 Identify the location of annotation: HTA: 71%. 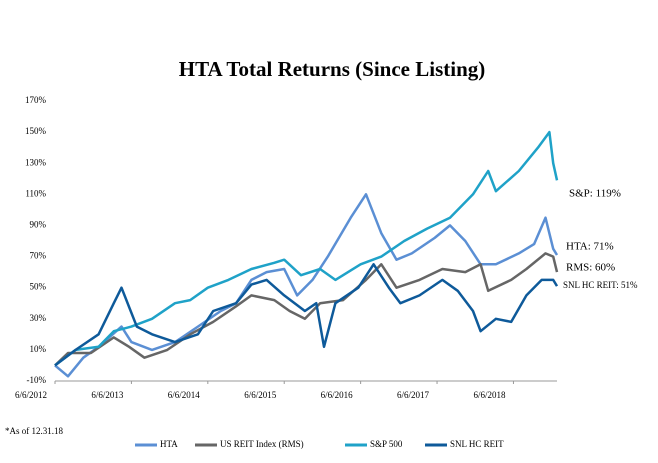
(590, 247).